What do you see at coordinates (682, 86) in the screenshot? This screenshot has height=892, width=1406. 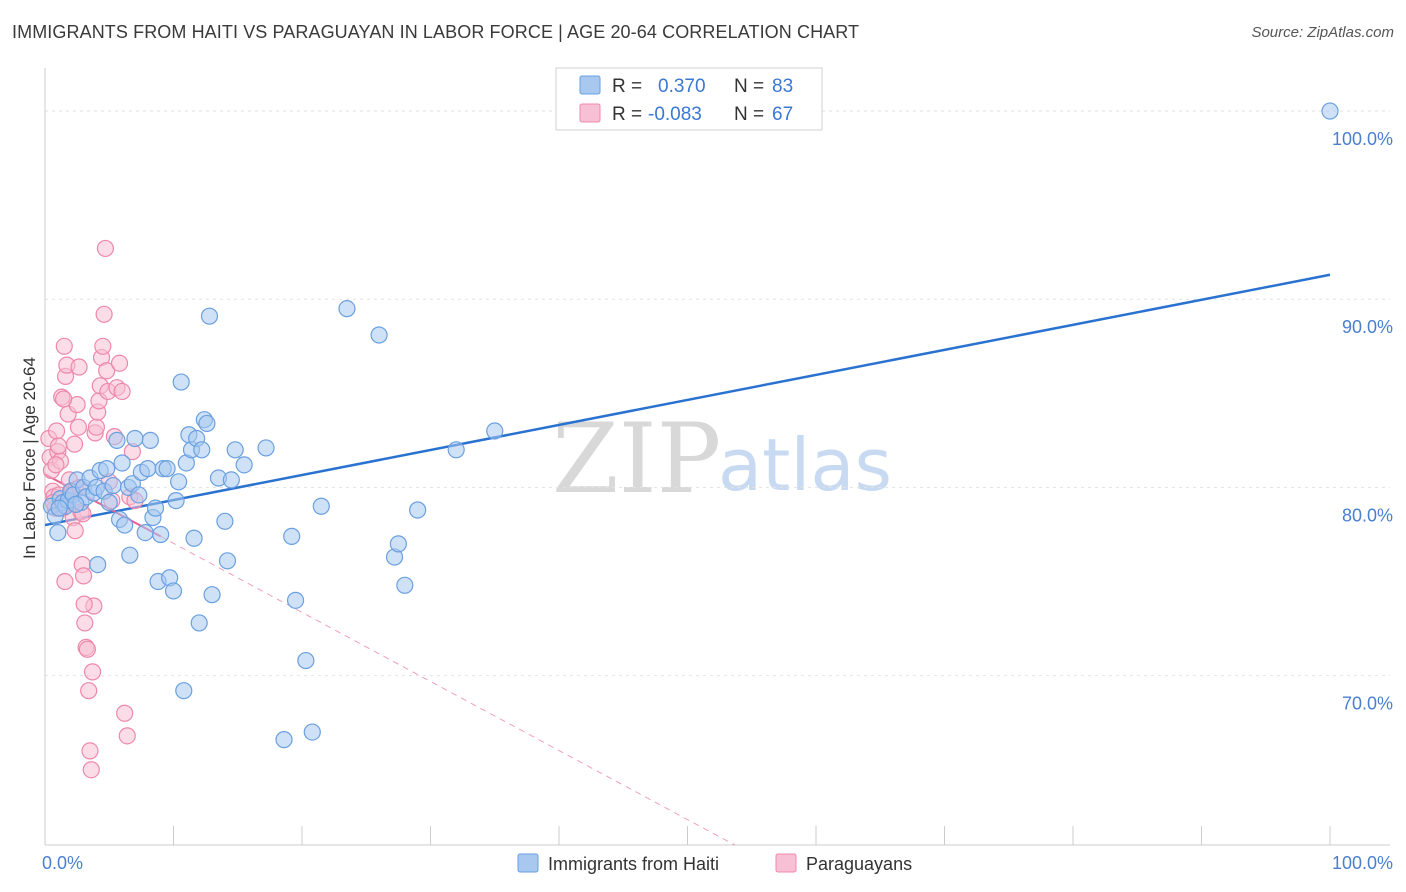 I see `legend-r-value-haiti: 0.370` at bounding box center [682, 86].